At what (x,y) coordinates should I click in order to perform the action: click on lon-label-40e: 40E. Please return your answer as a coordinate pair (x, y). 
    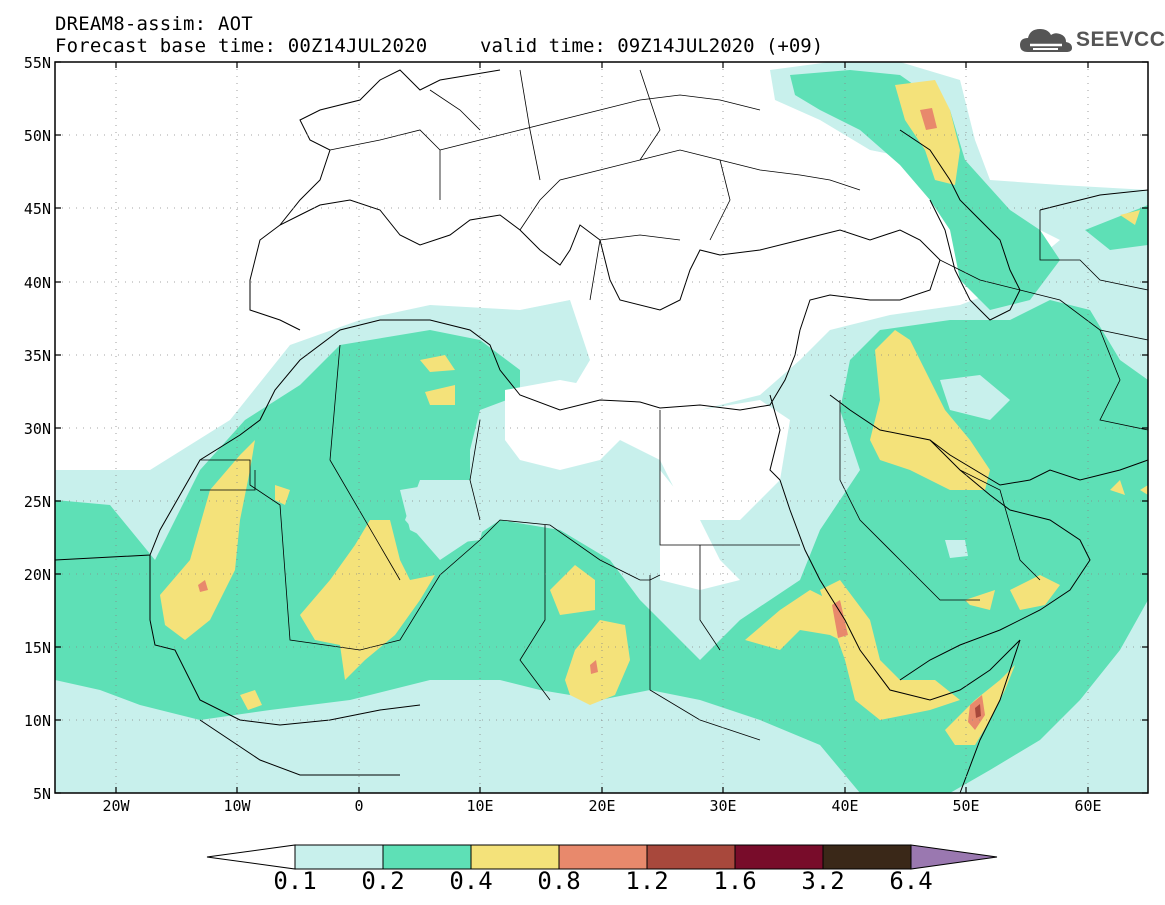
    Looking at the image, I should click on (845, 806).